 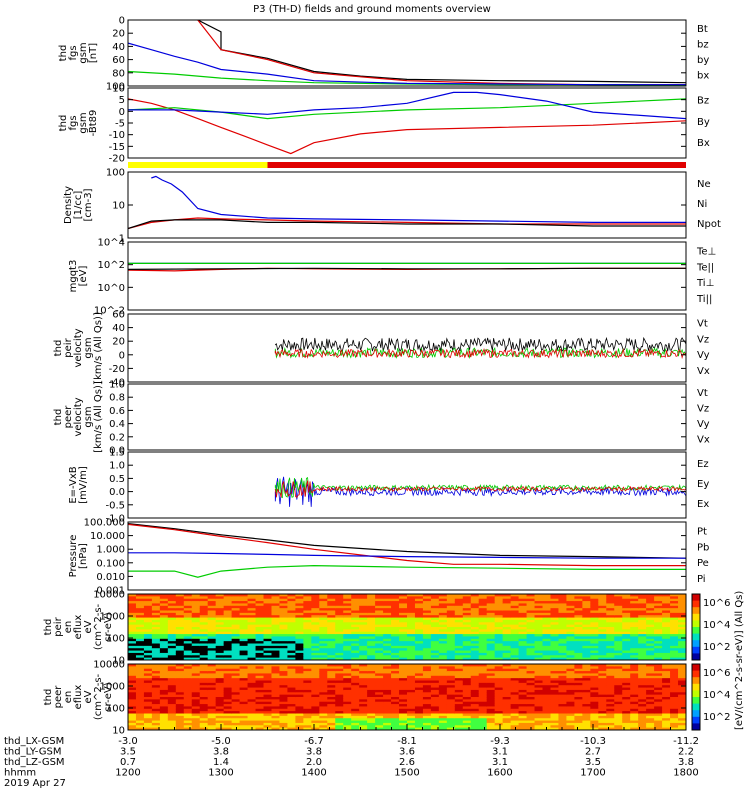 What do you see at coordinates (83, 556) in the screenshot?
I see `y-label-line: [nPa]` at bounding box center [83, 556].